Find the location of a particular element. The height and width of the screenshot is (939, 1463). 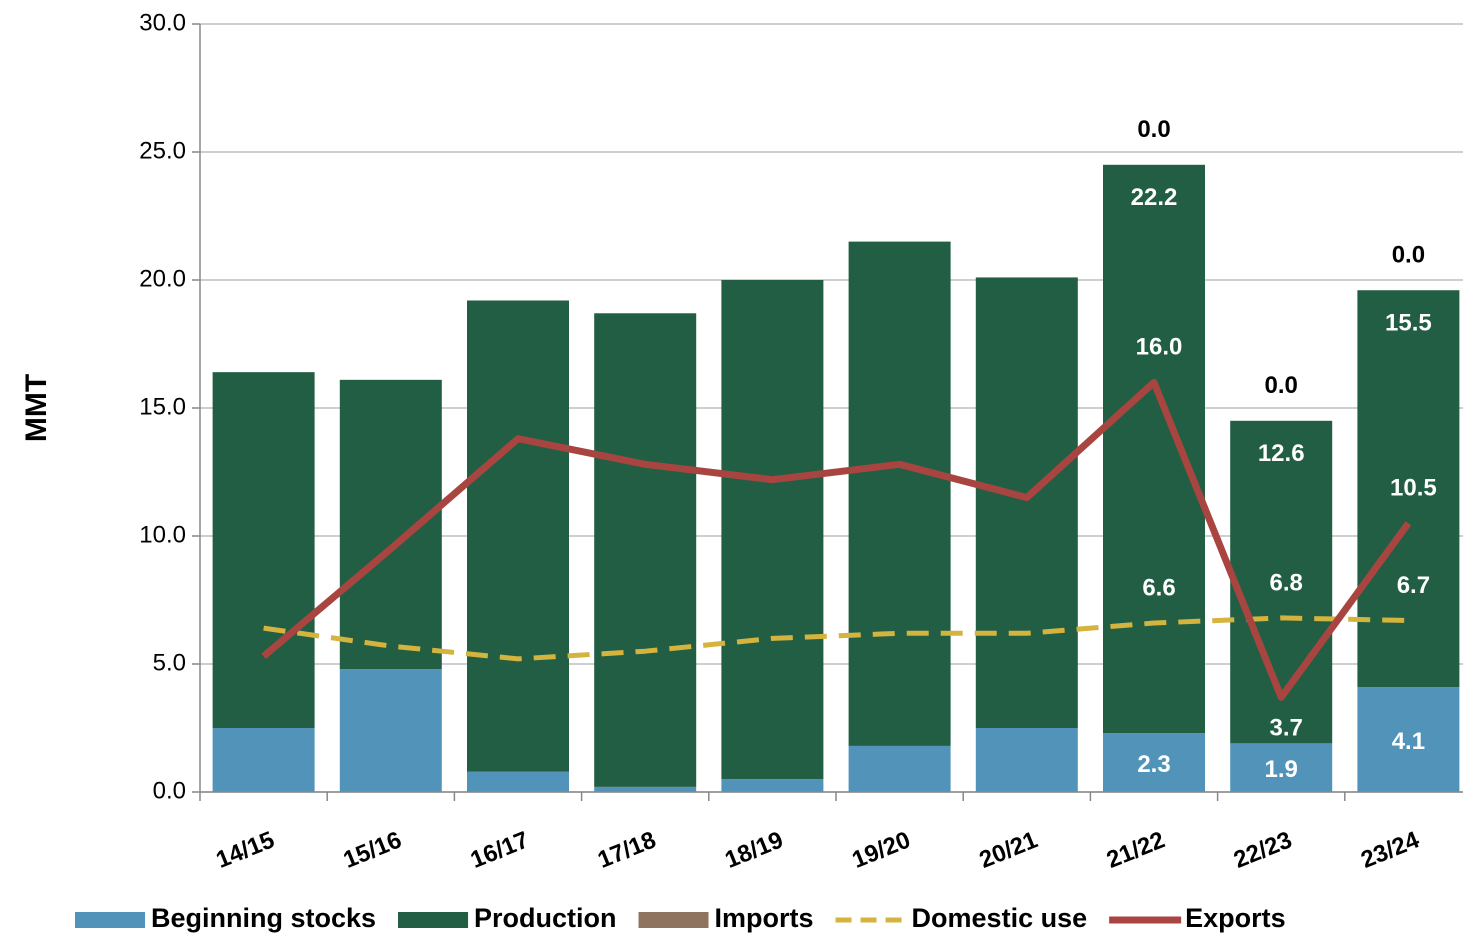

y-tick-label: 25.0 is located at coordinates (162, 150).